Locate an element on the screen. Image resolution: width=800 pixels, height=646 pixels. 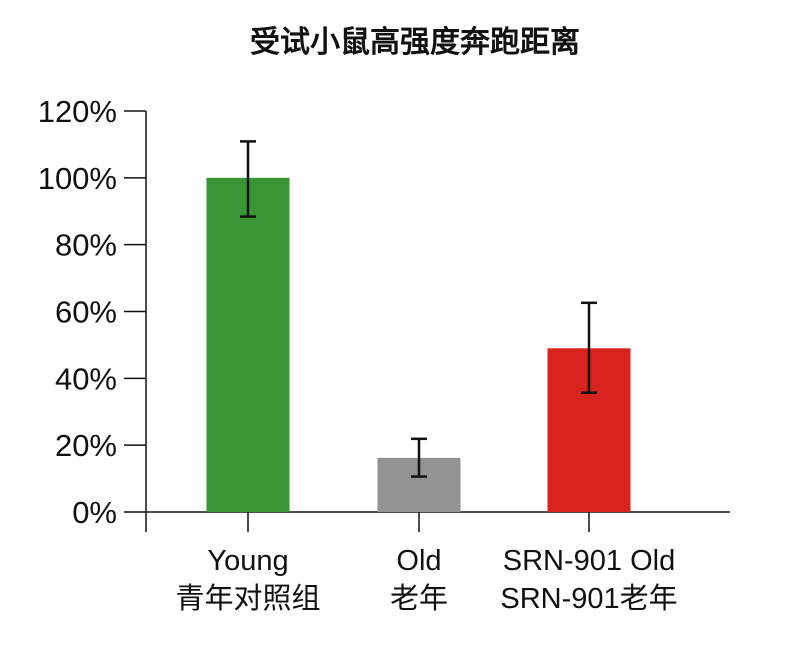
chart-title: 受试小鼠高强度奔跑距离 is located at coordinates (415, 42).